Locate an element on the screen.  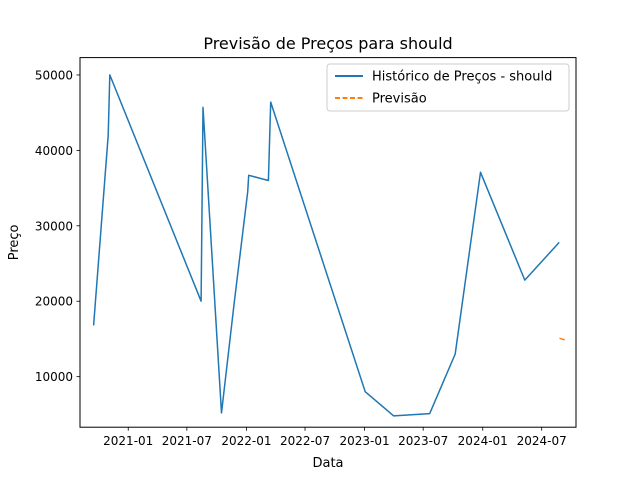
y-tick-label: 30000 is located at coordinates (54, 226).